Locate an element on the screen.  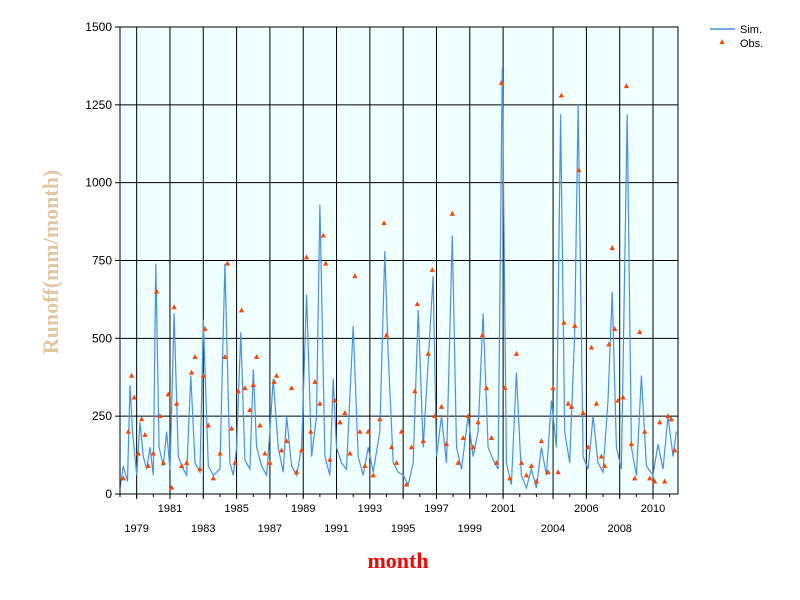
x-tick-label: 2010 is located at coordinates (653, 509).